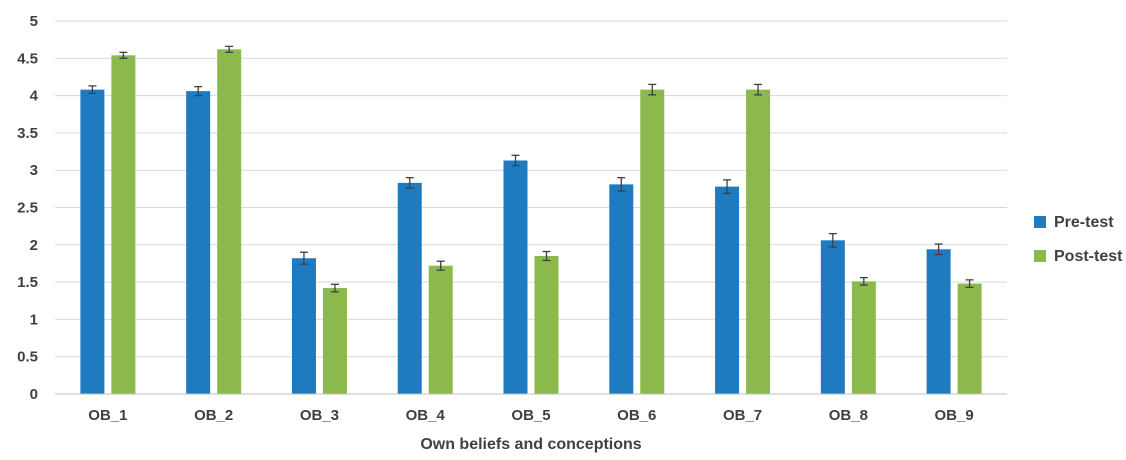 This screenshot has width=1126, height=460. I want to click on y-tick-label: 3, so click(34, 170).